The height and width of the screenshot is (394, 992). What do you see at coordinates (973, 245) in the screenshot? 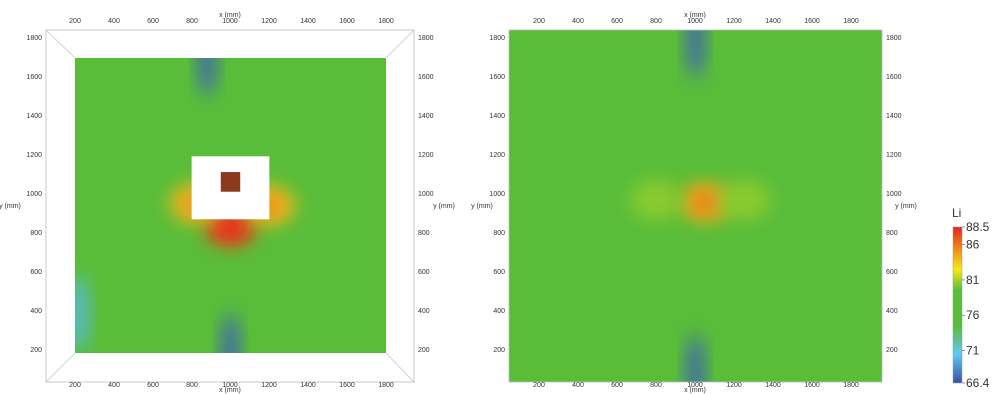
I see `colorbar-tick-label: 86` at bounding box center [973, 245].